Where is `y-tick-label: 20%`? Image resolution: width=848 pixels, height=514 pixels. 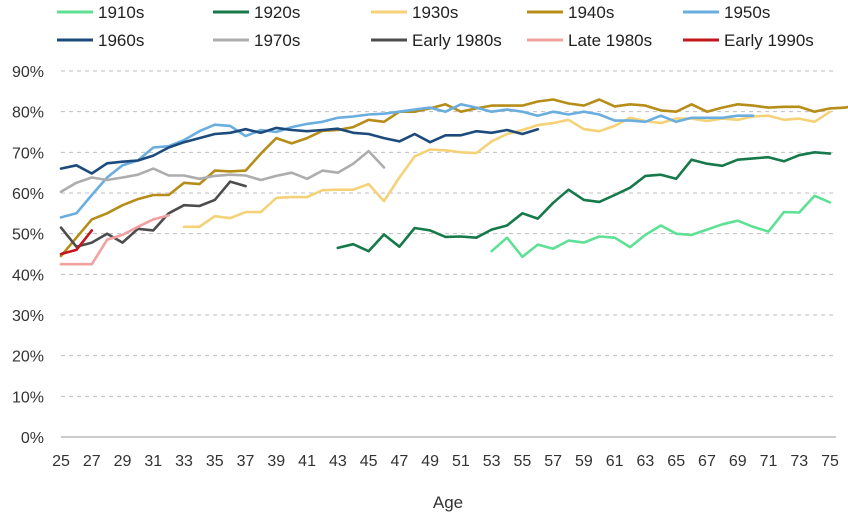 y-tick-label: 20% is located at coordinates (28, 357).